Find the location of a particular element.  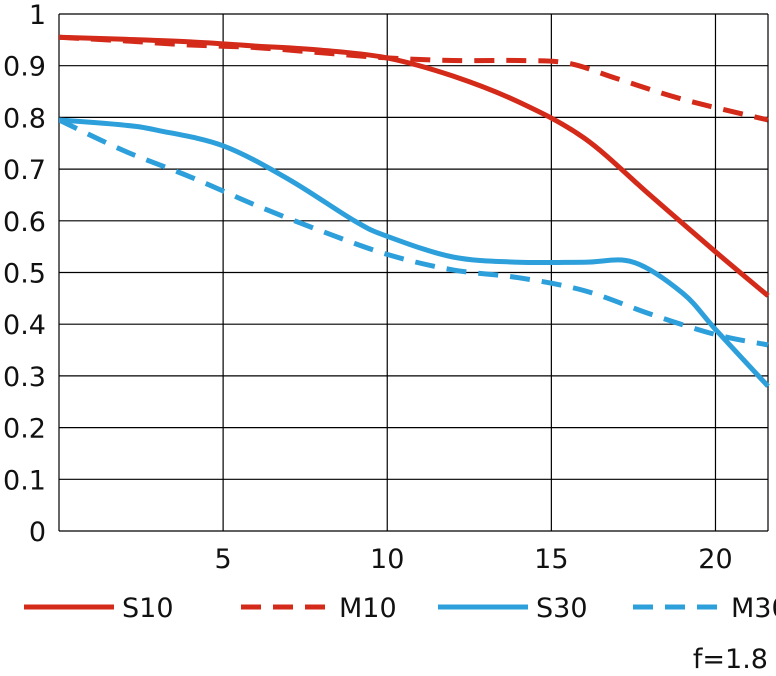

legend-label-s10: S10 is located at coordinates (148, 608).